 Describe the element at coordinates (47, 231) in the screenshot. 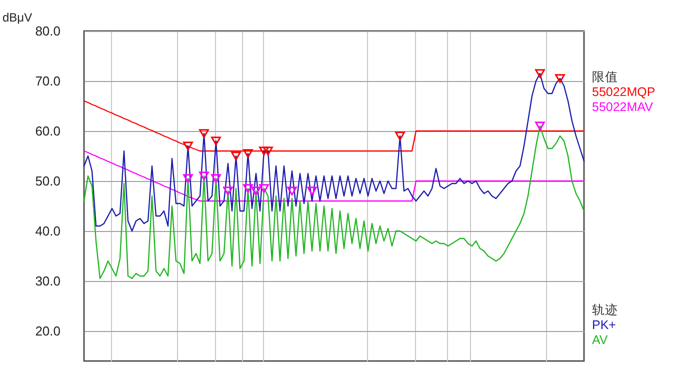

I see `y-tick-label: 40.0` at that location.